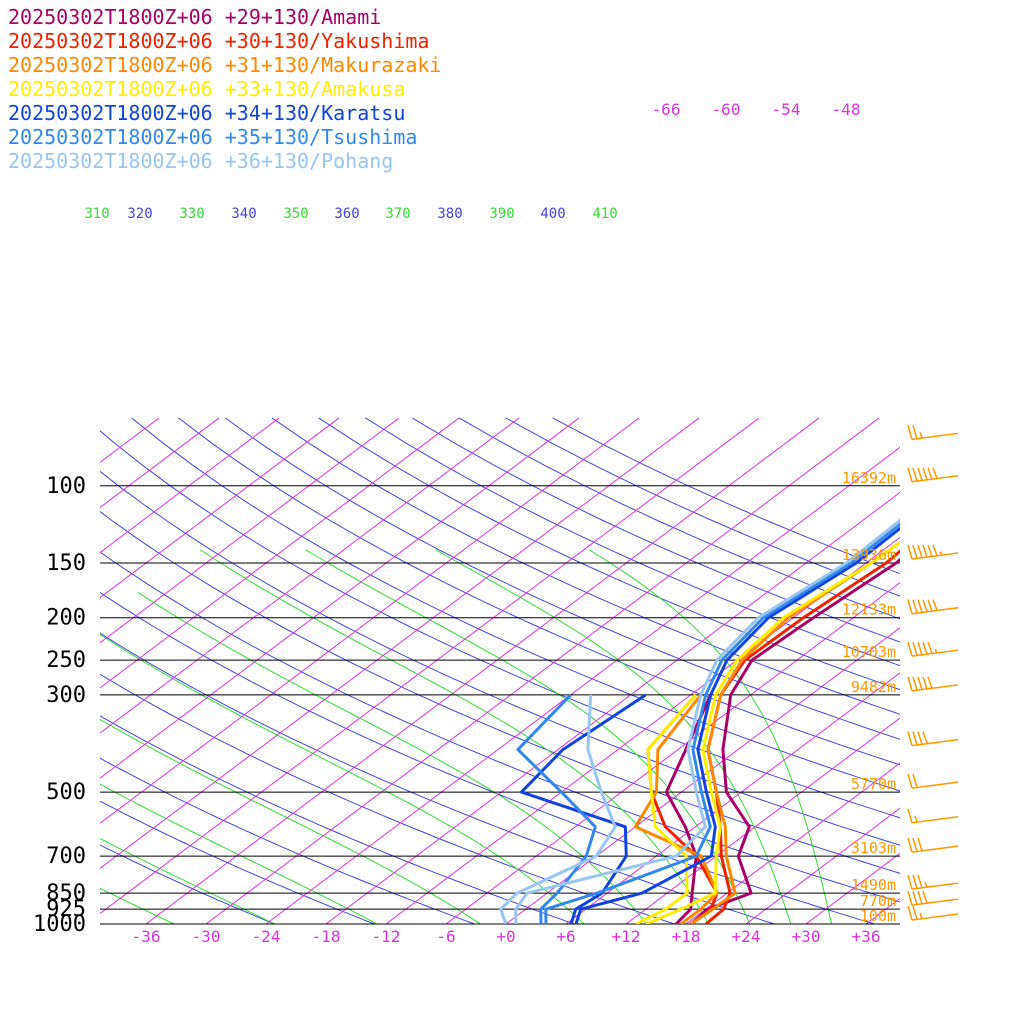  What do you see at coordinates (445, 936) in the screenshot?
I see `temperature-tick-label: -6` at bounding box center [445, 936].